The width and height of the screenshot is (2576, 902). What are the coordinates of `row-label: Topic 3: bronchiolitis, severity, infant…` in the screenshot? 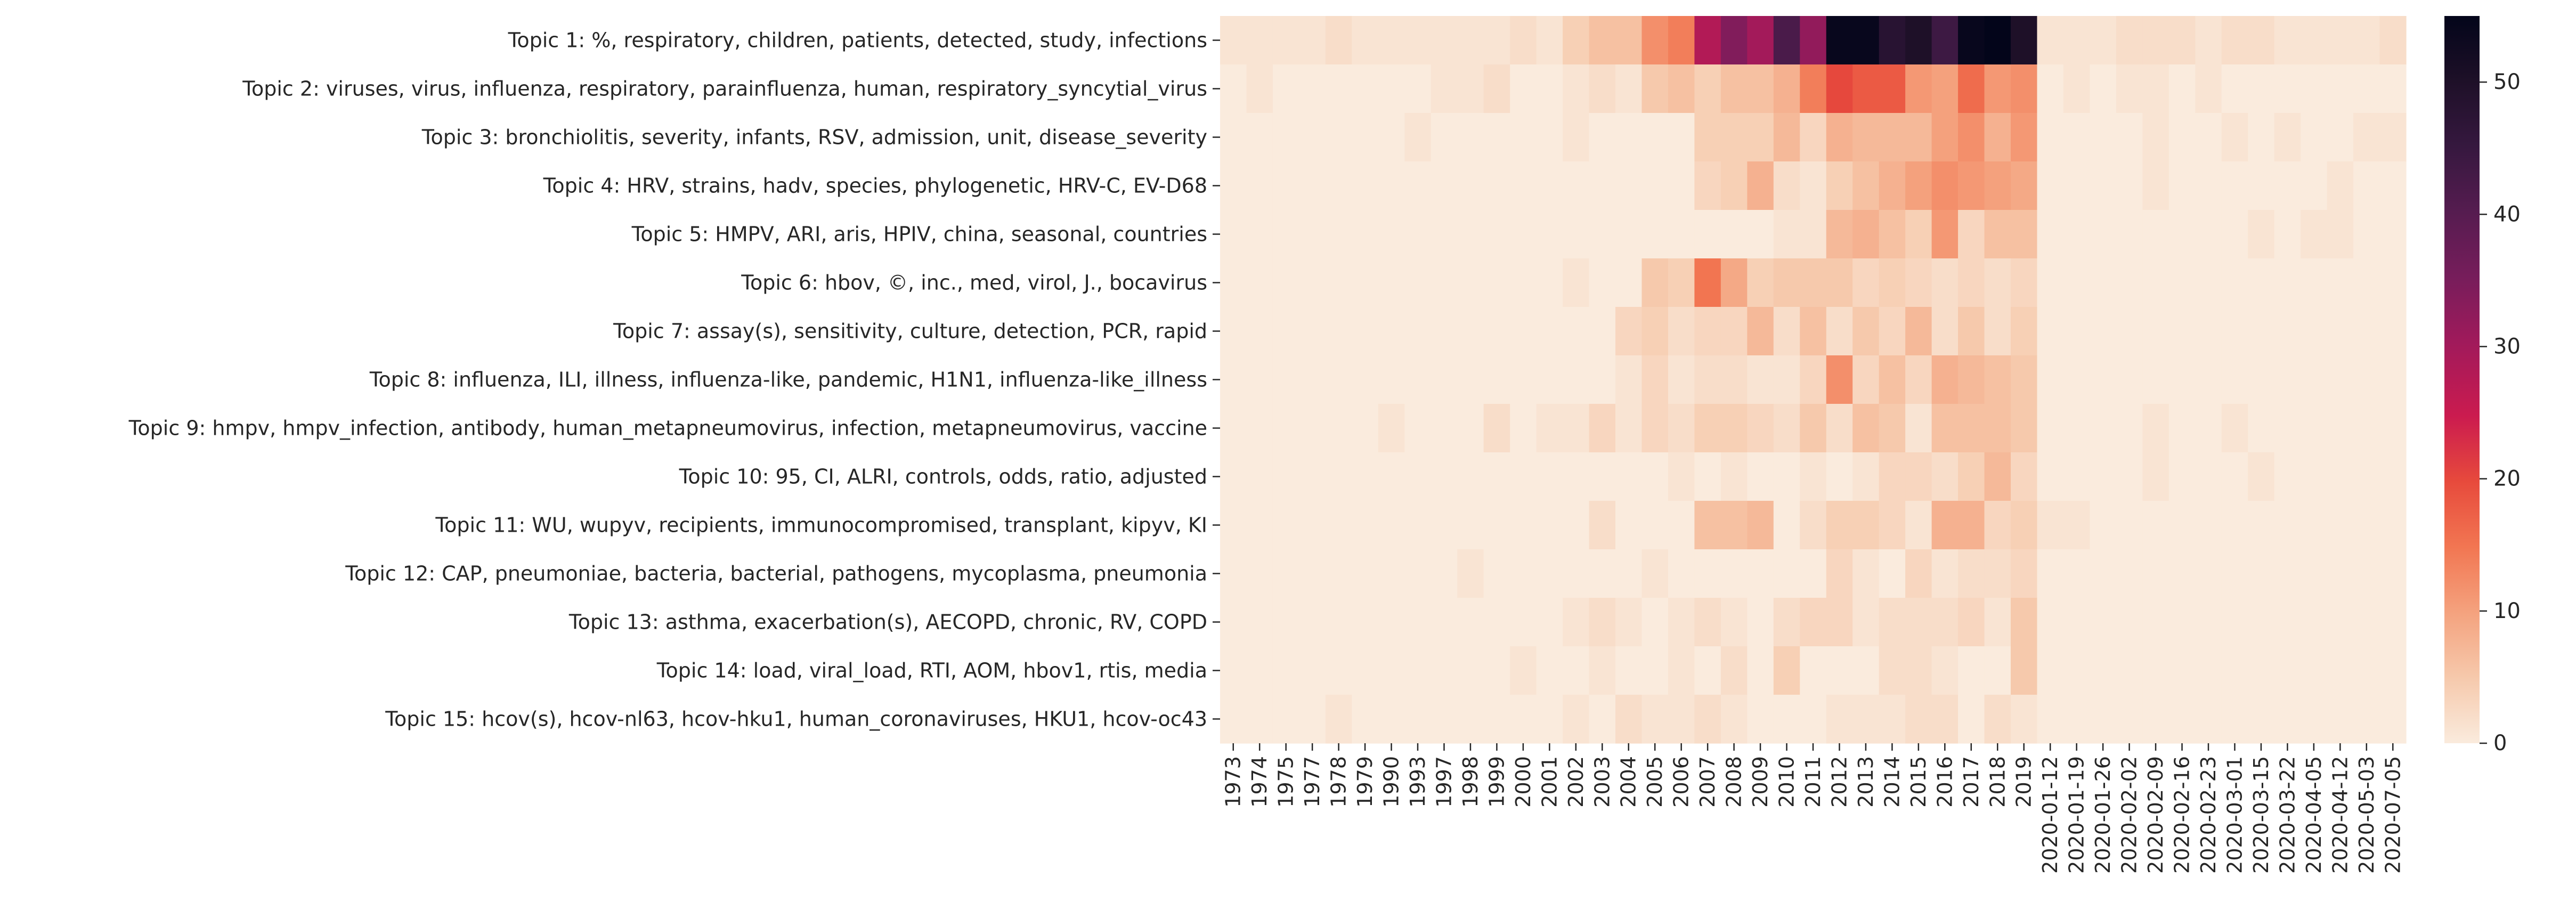 It's located at (814, 137).